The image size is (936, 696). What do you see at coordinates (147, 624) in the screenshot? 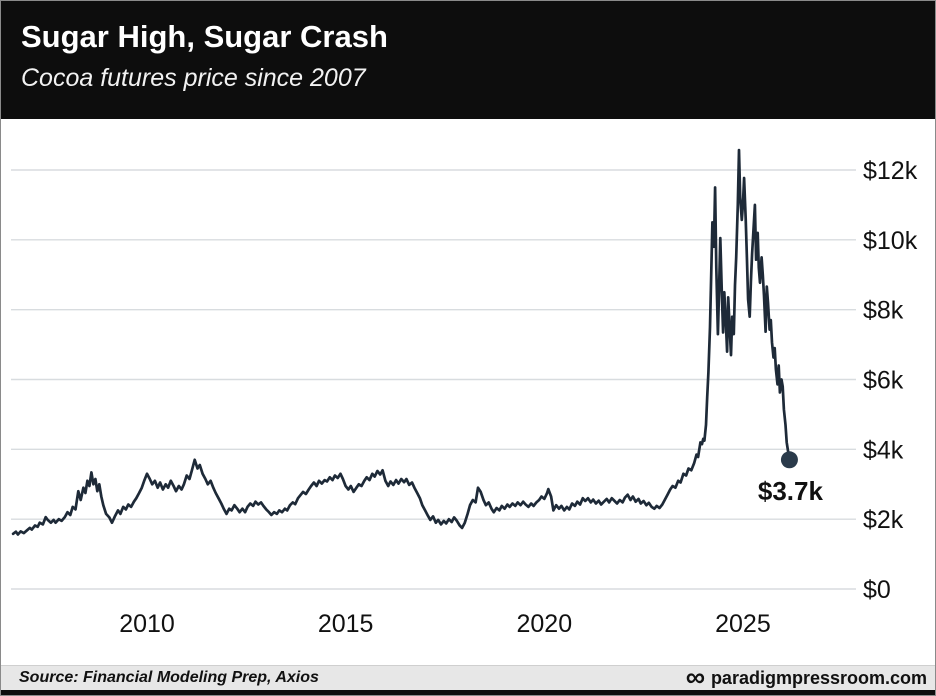
I see `x-axis-tick-label: 2010` at bounding box center [147, 624].